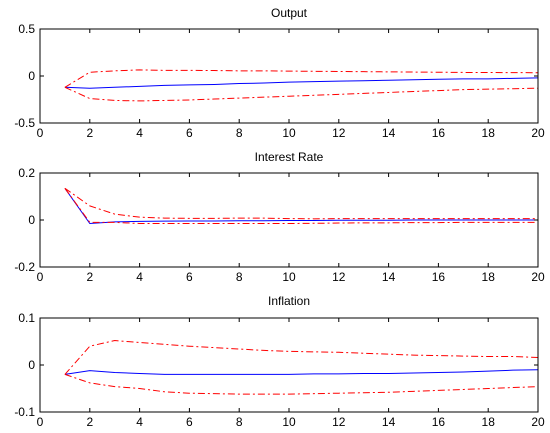 This screenshot has height=433, width=550. What do you see at coordinates (24, 123) in the screenshot?
I see `y-tick-label: -0.5` at bounding box center [24, 123].